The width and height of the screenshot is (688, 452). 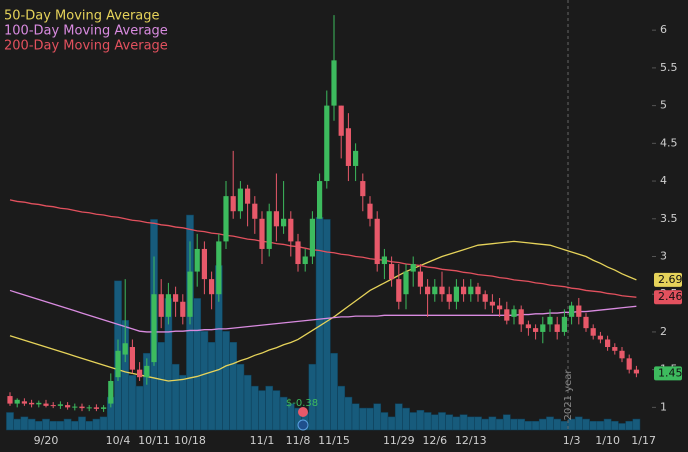 I want to click on x-tick-label: 12/6, so click(x=434, y=440).